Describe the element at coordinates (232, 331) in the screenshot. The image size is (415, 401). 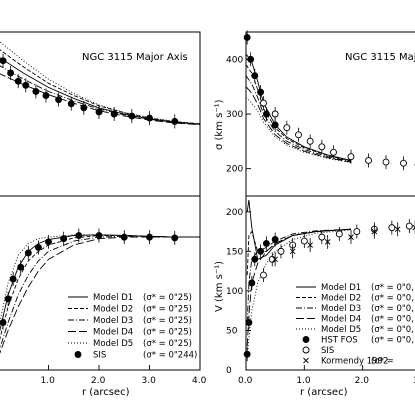
I see `y-tick-label: 50` at that location.